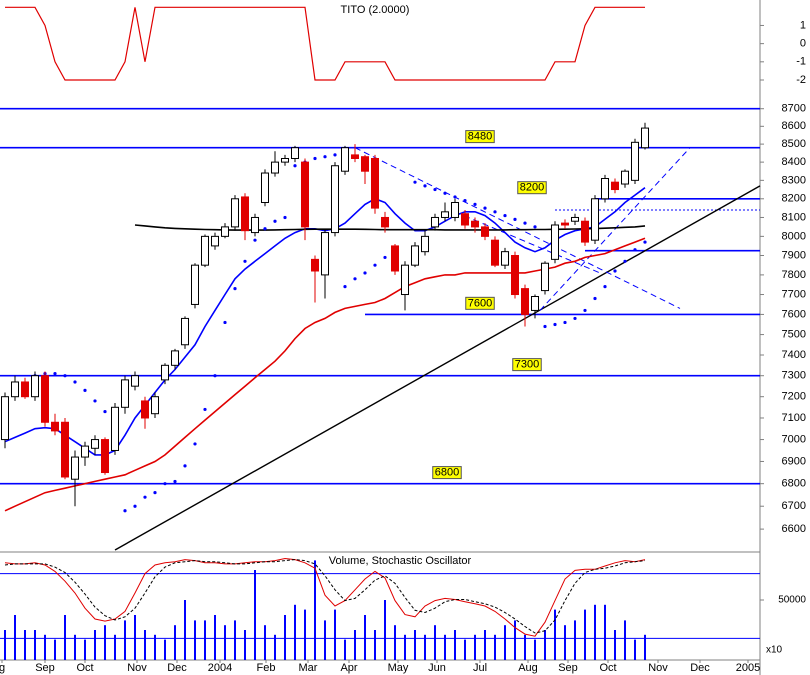 Image resolution: width=810 pixels, height=675 pixels. Describe the element at coordinates (794, 217) in the screenshot. I see `y-tick-label: 8100` at that location.